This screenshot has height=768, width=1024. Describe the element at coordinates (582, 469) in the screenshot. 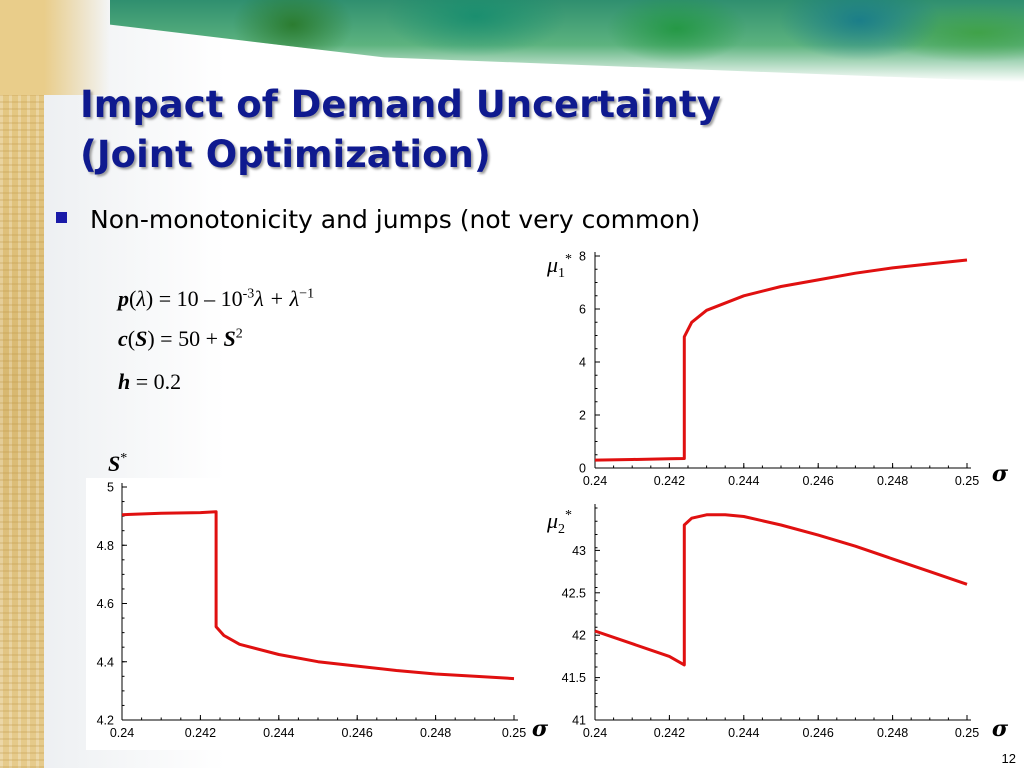

I see `y-tick-label: 0` at that location.